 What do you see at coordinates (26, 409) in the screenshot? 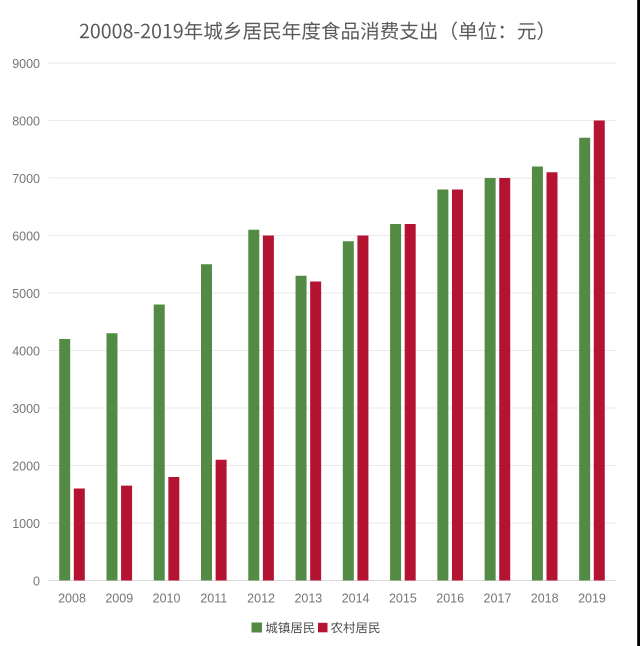
I see `svg-text: 3000` at bounding box center [26, 409].